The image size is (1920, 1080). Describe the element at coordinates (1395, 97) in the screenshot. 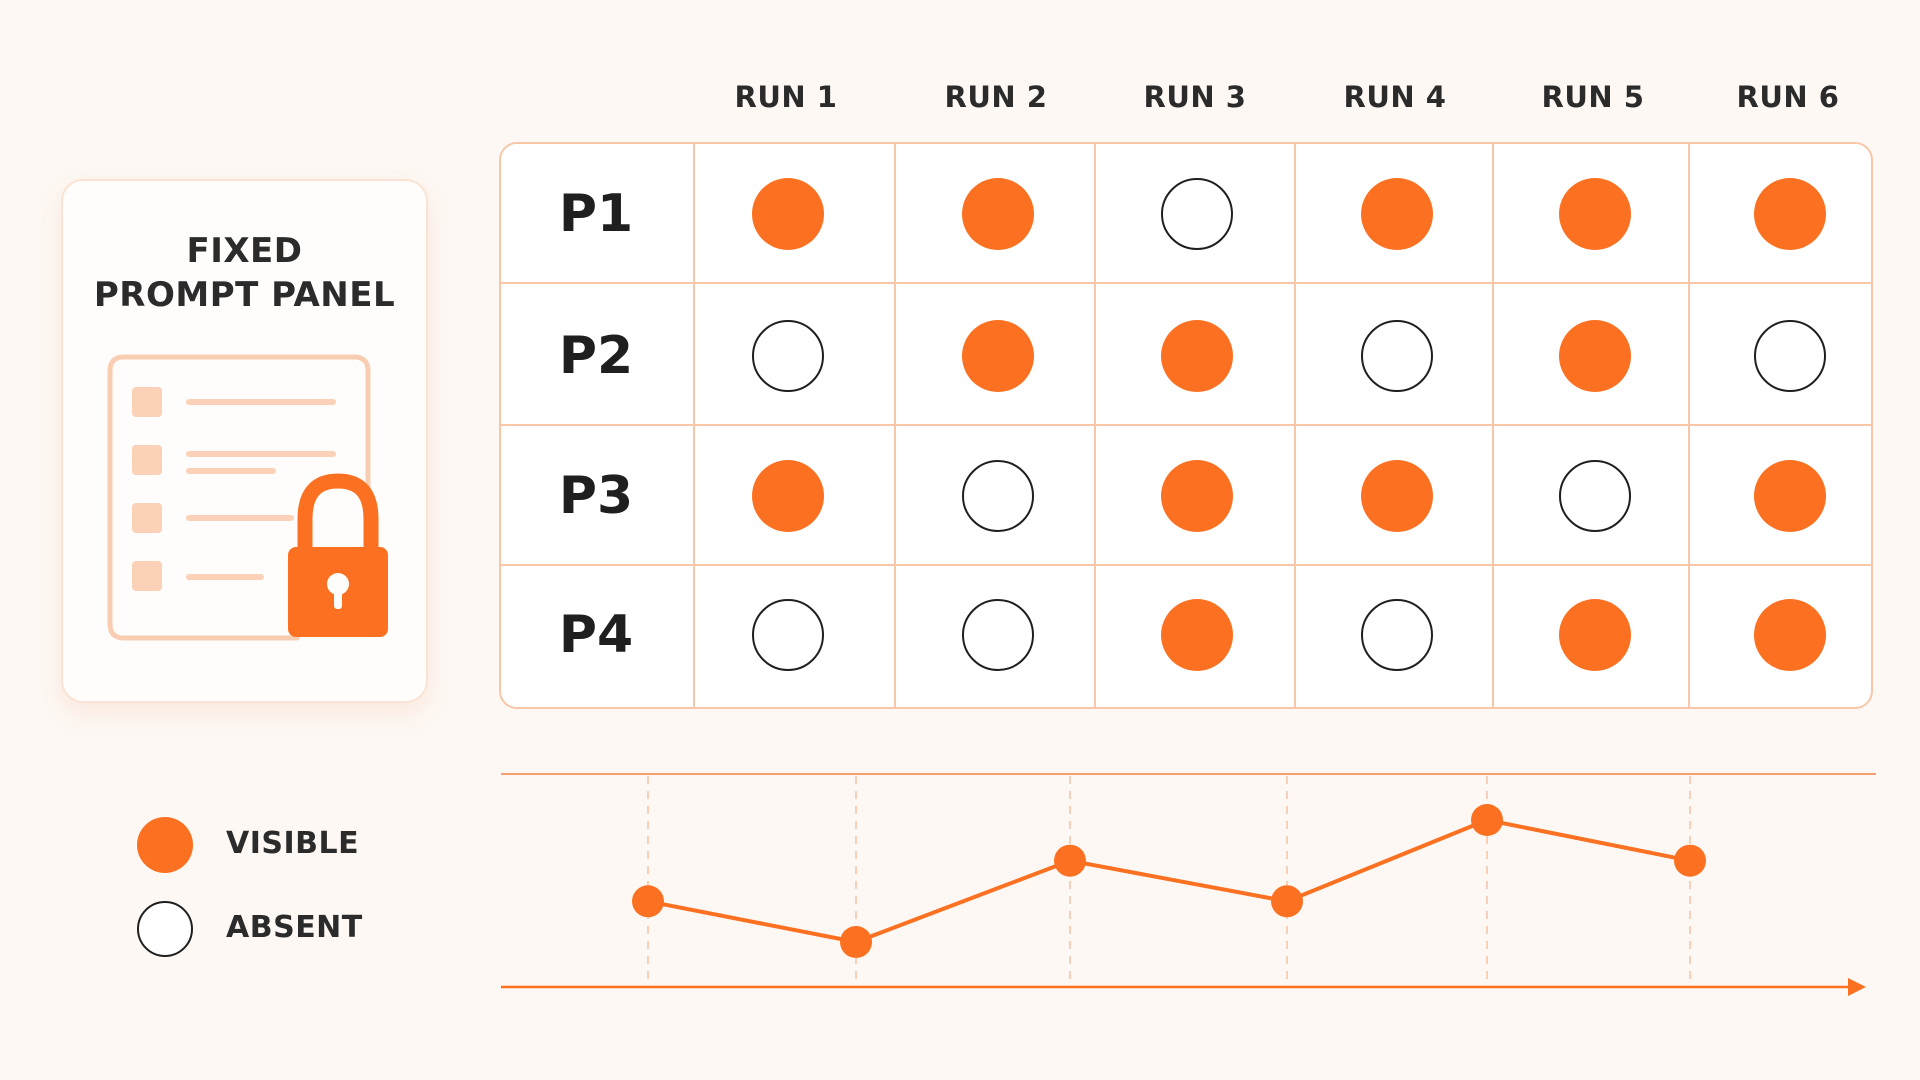

I see `column-header-run-4: RUN 4` at that location.